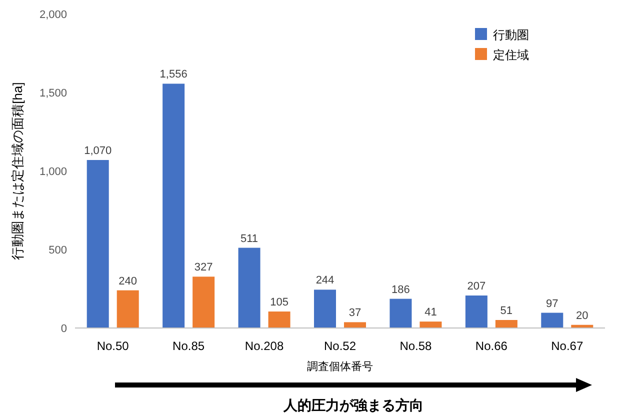 The image size is (620, 416). I want to click on data-label: 51, so click(506, 310).